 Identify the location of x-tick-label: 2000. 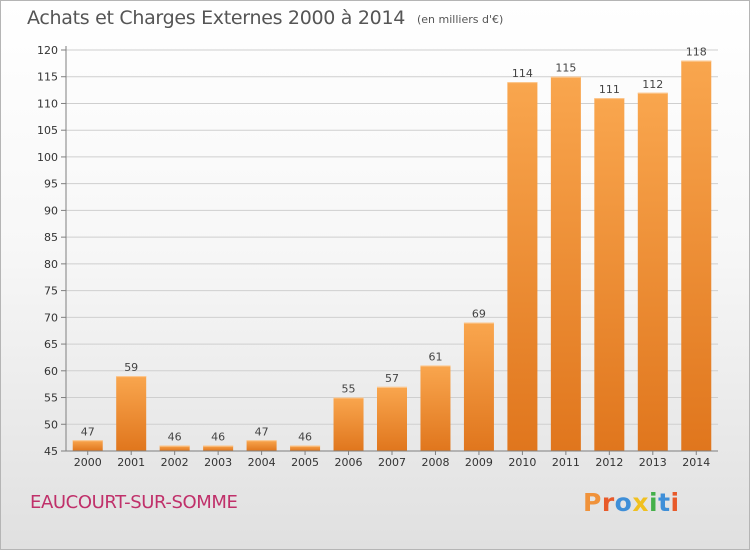
(88, 462).